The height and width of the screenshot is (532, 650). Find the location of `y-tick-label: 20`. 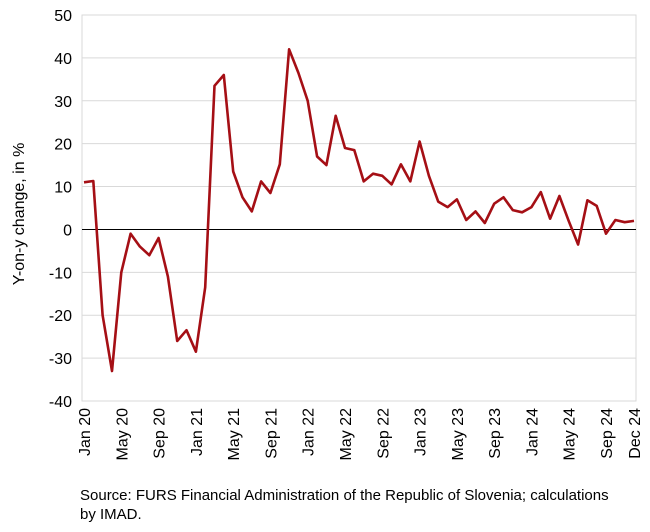

y-tick-label: 20 is located at coordinates (63, 145).